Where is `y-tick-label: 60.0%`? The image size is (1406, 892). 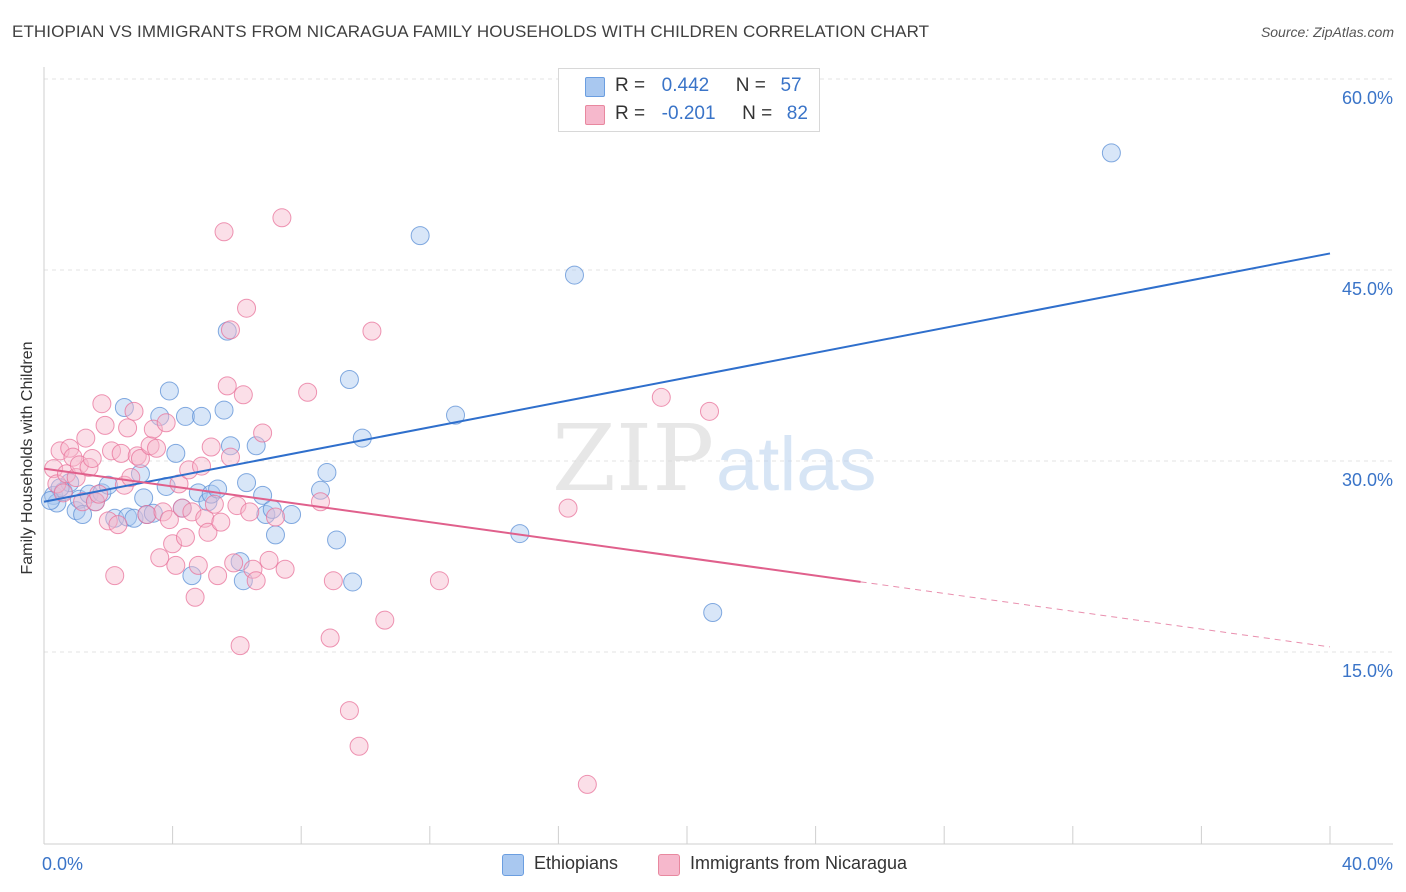
y-tick-label: 60.0% is located at coordinates (1367, 98).